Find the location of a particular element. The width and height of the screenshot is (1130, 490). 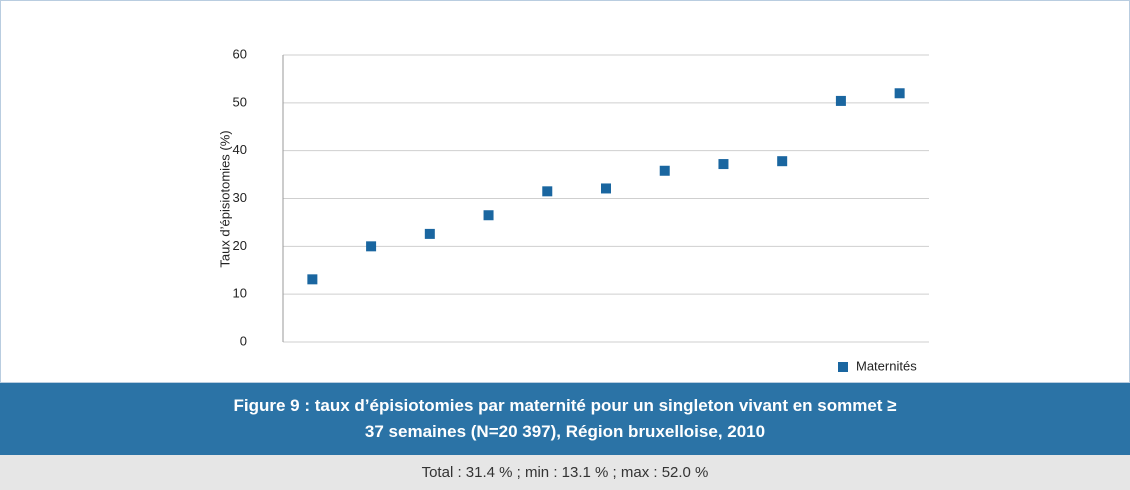

y-tick-label: 60 is located at coordinates (240, 53).